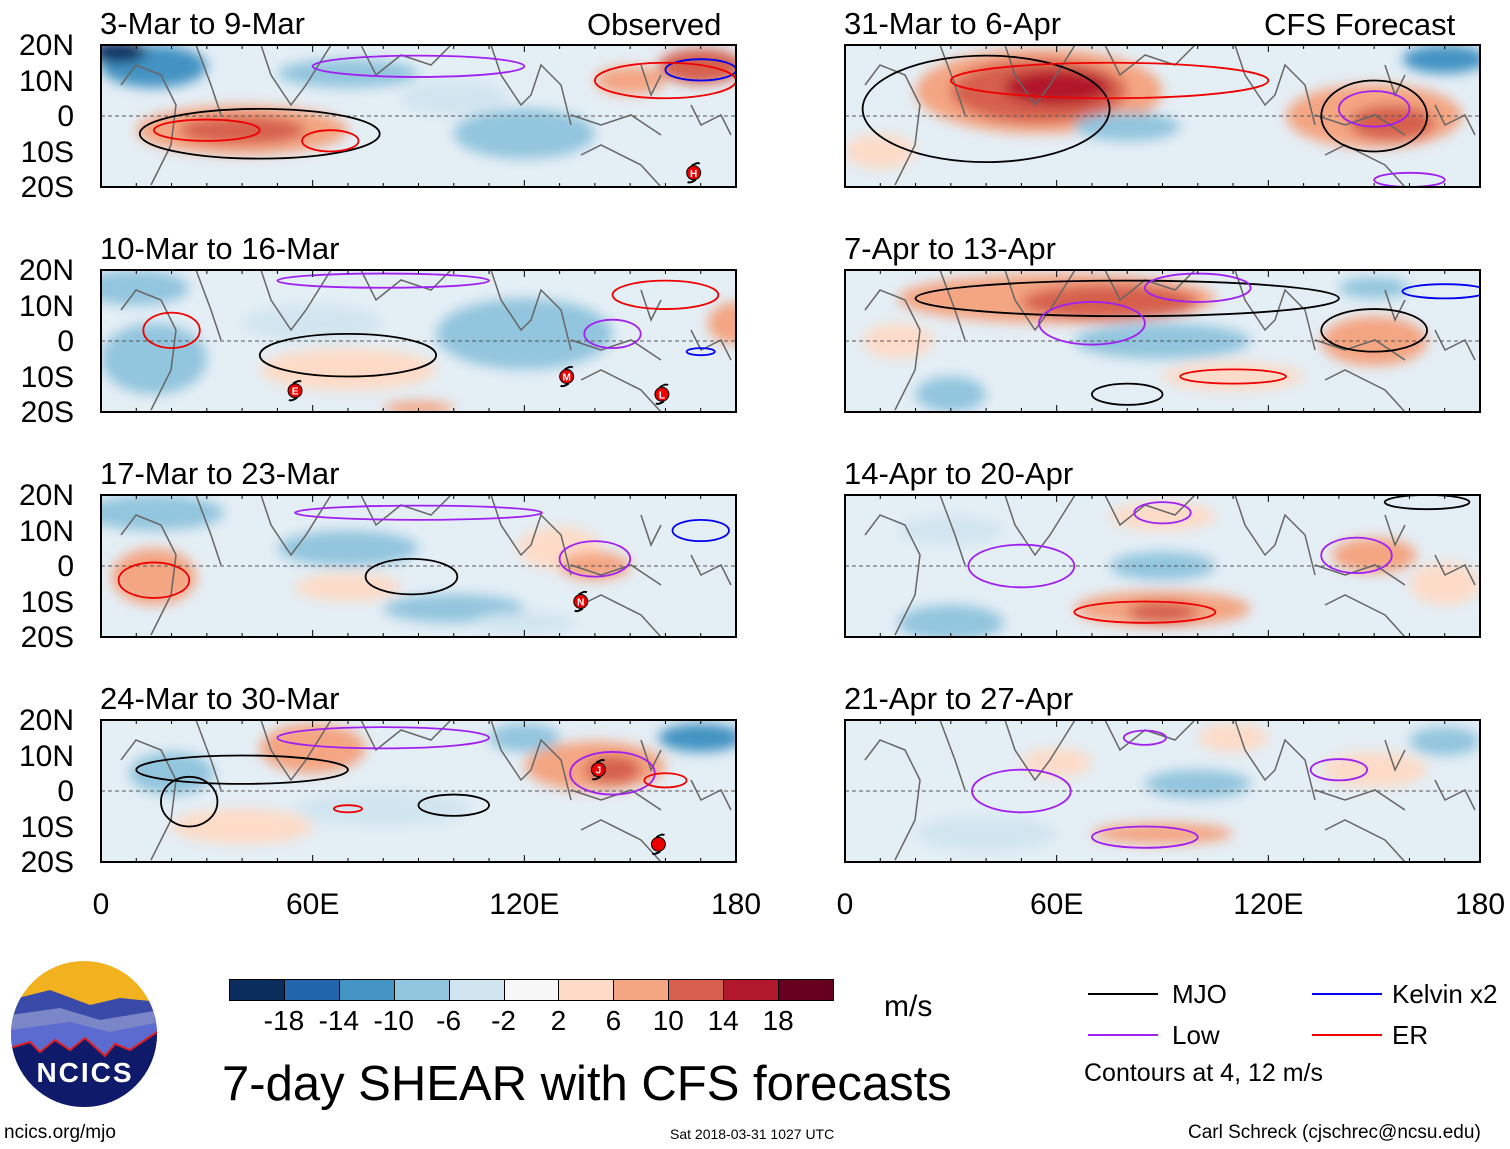  Describe the element at coordinates (418, 116) in the screenshot. I see `shear-map-panel: H` at that location.